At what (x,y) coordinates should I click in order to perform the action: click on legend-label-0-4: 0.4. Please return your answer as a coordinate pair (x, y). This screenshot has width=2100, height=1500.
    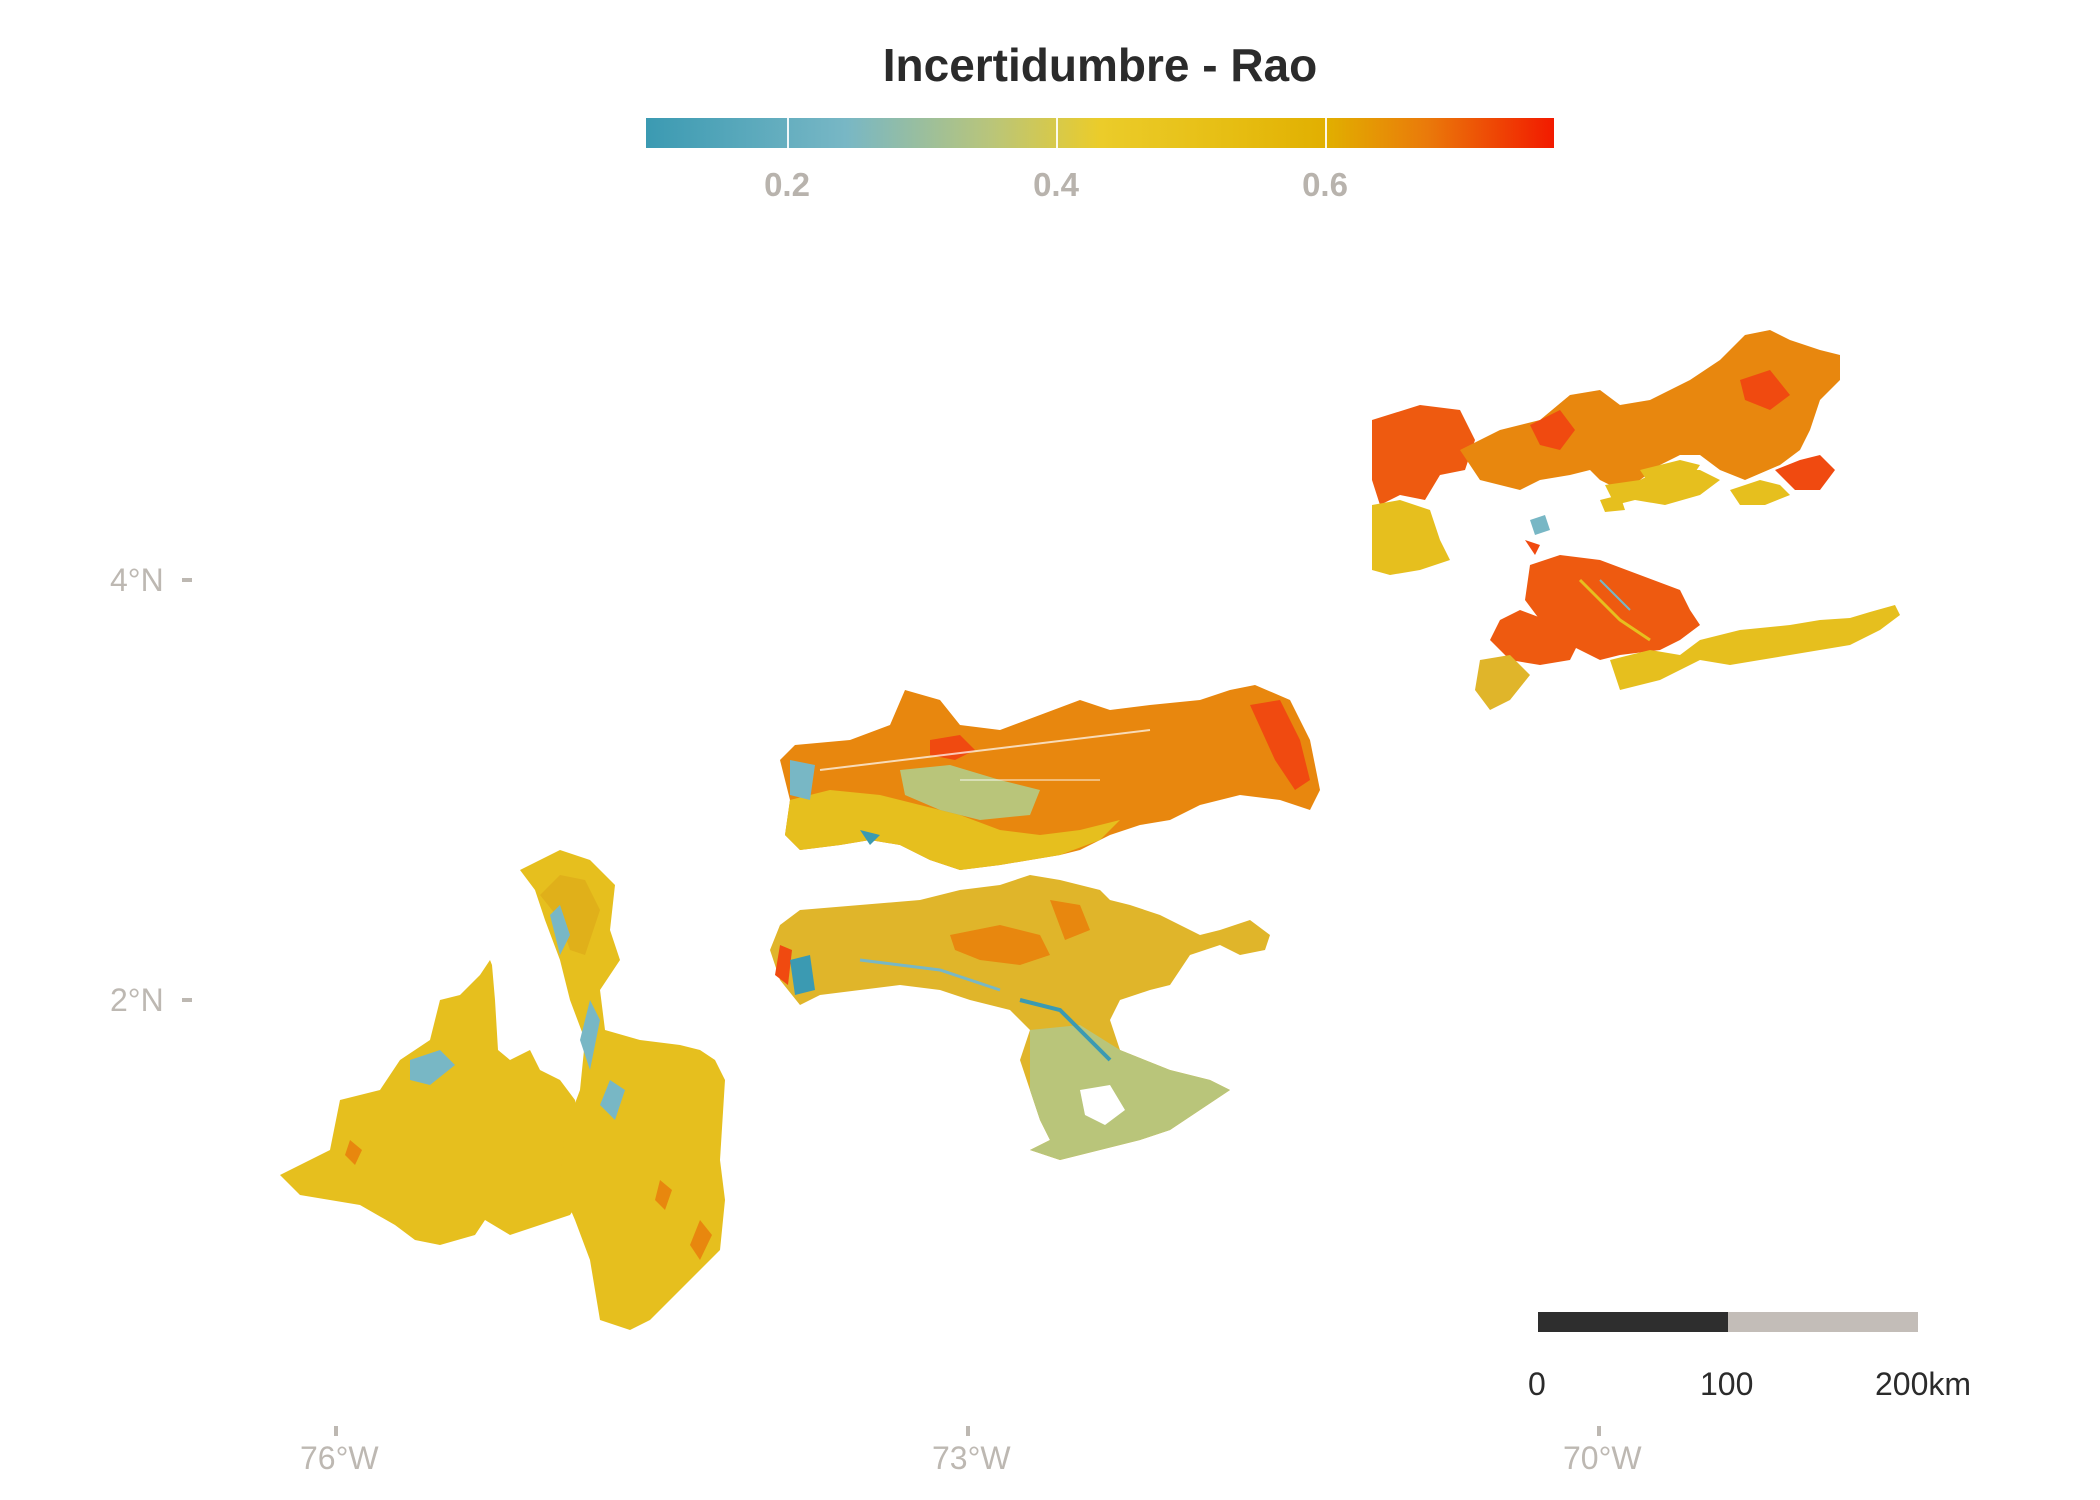
    Looking at the image, I should click on (1056, 184).